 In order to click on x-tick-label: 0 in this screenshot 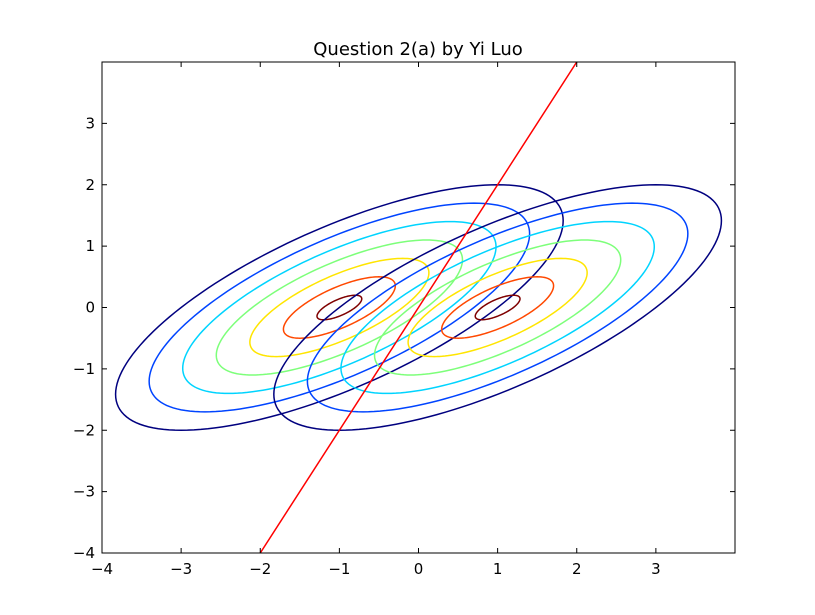, I will do `click(419, 569)`.